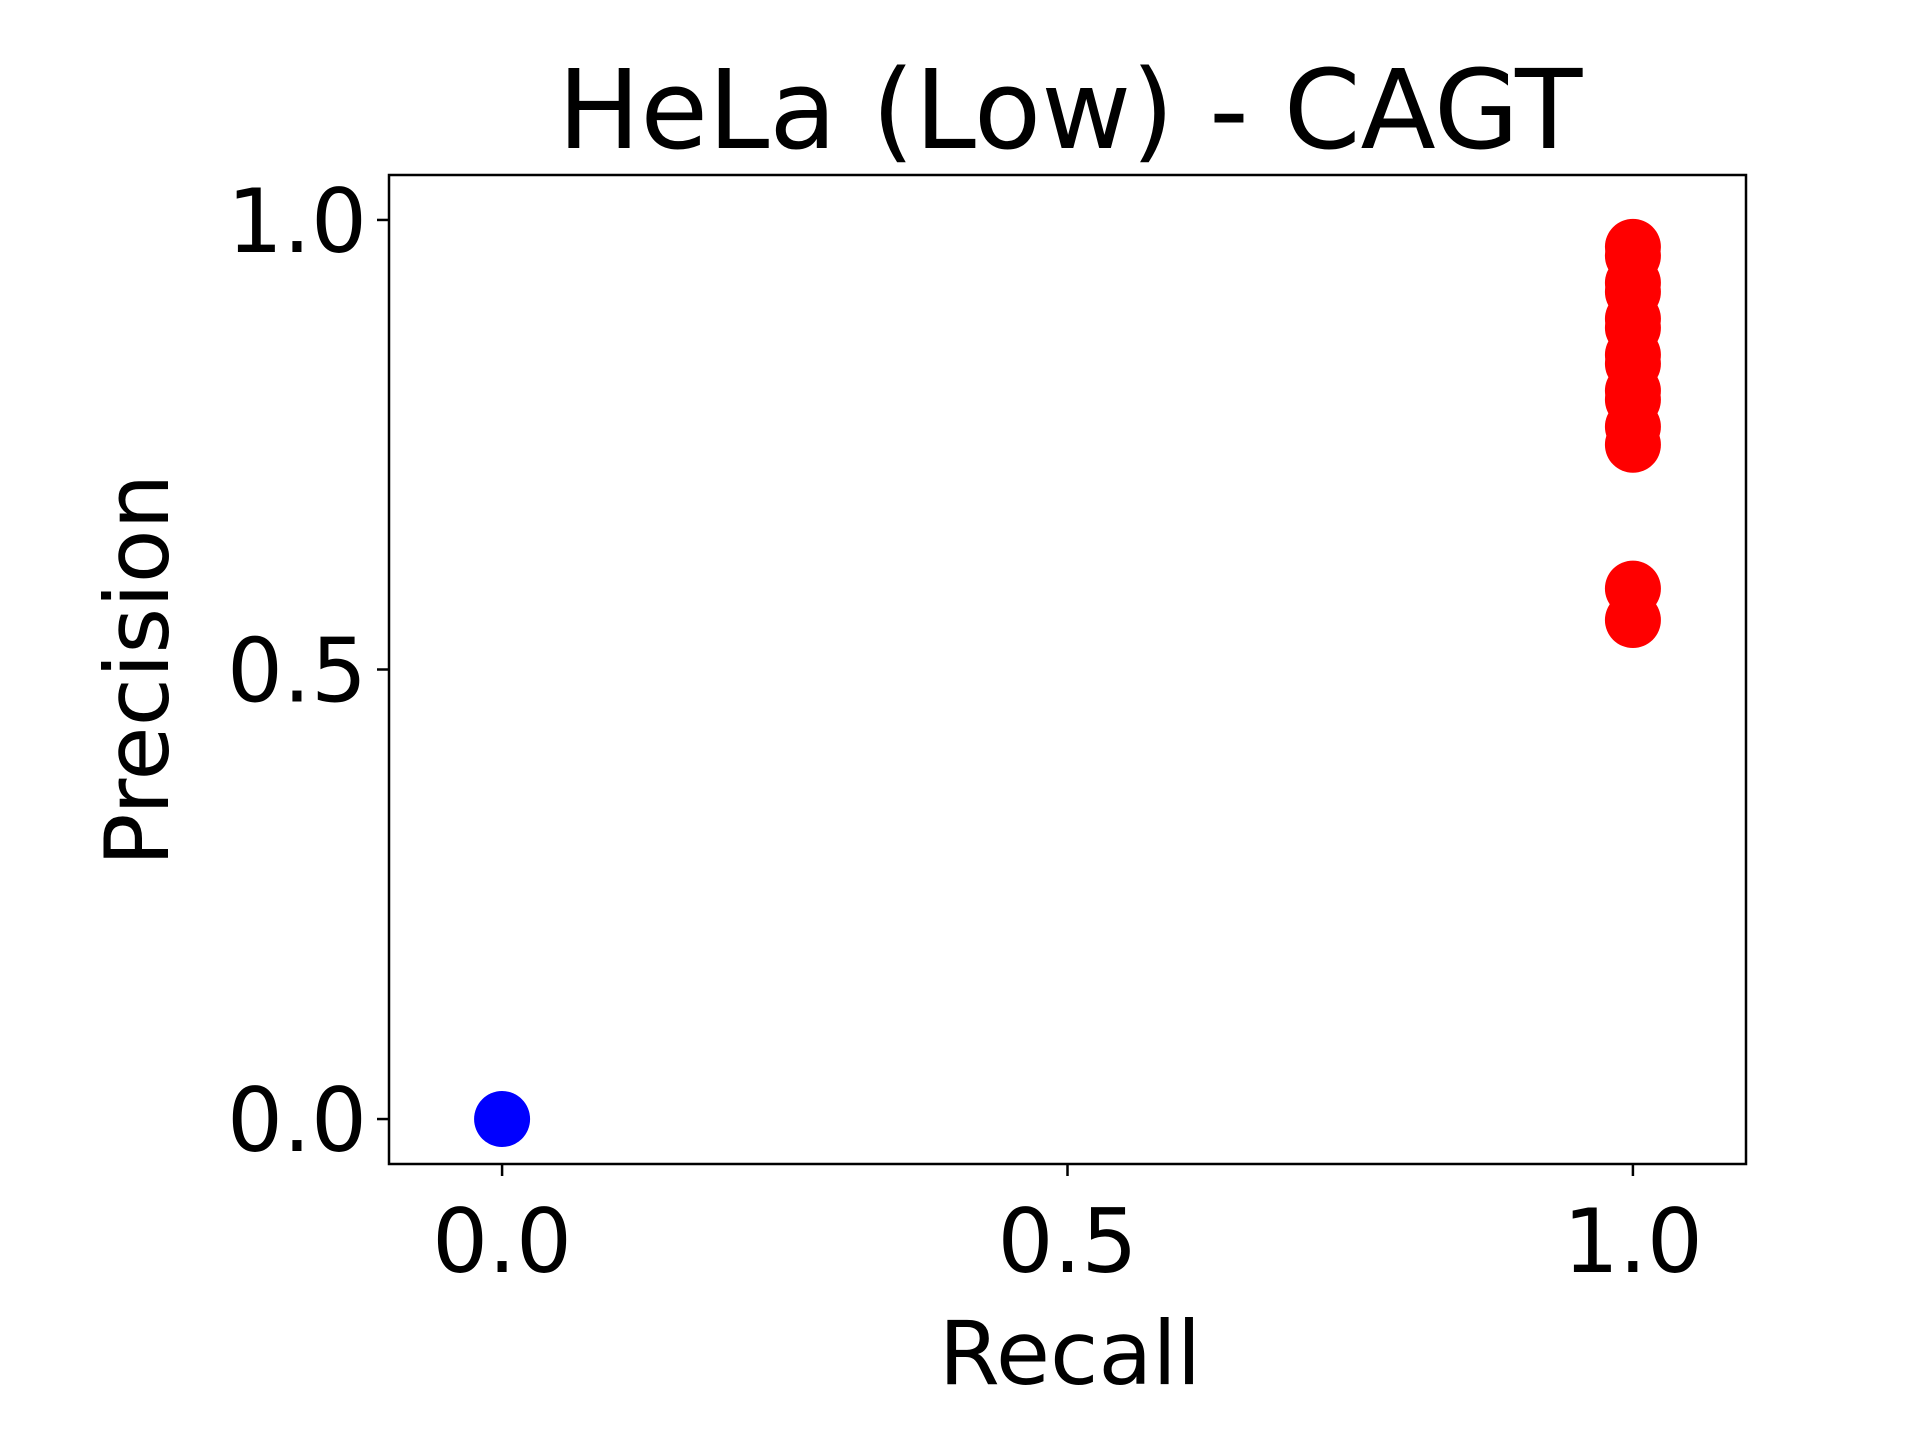  I want to click on y-axis: 0.0 0.5 1.0, so click(308, 671).